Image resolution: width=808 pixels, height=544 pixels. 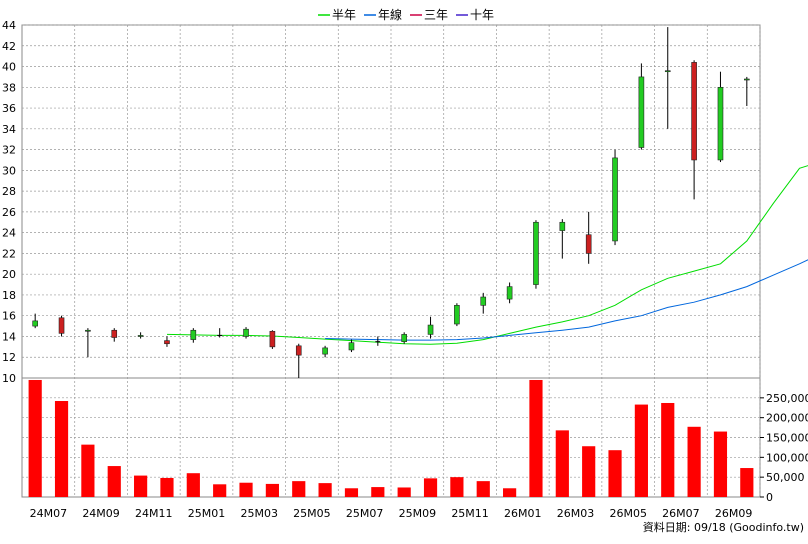 What do you see at coordinates (9, 336) in the screenshot?
I see `price-tick-label: 14` at bounding box center [9, 336].